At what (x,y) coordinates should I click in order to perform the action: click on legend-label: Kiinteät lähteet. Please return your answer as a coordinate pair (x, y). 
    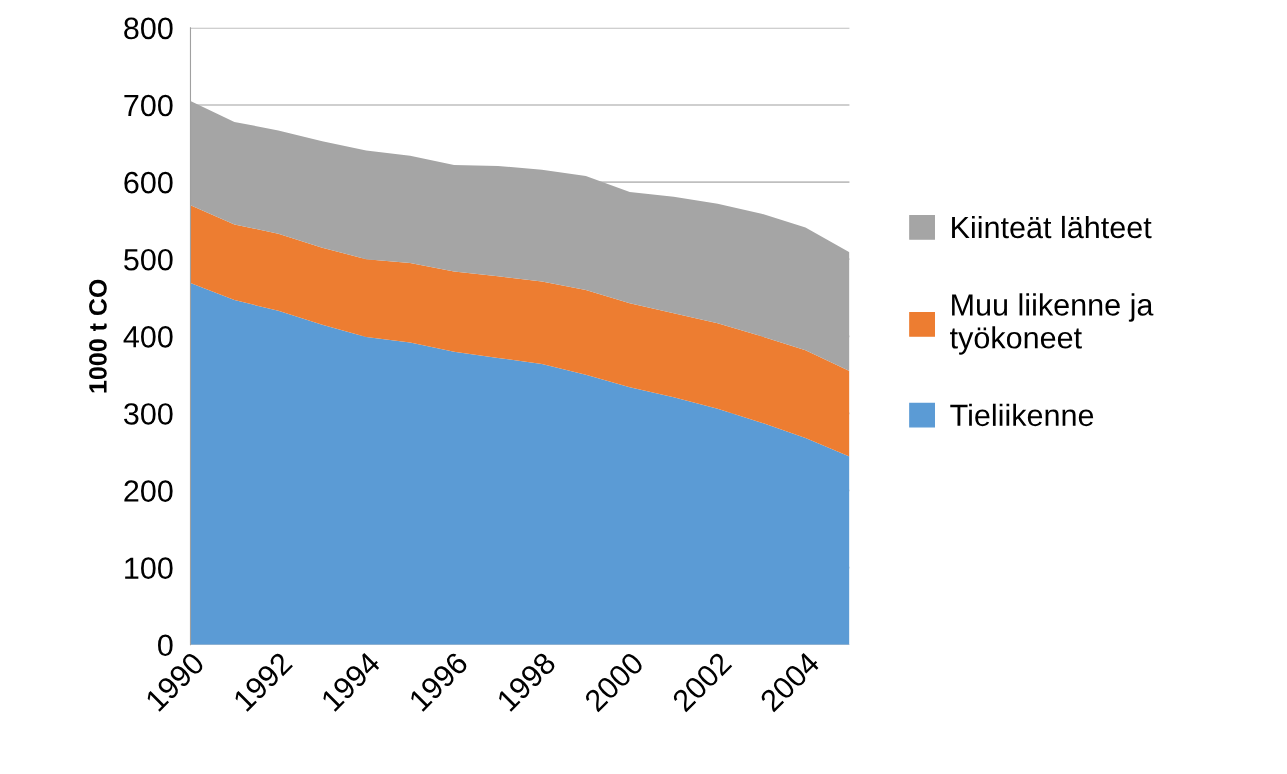
    Looking at the image, I should click on (1052, 227).